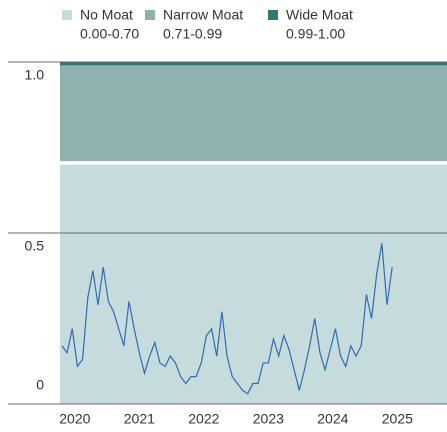 This screenshot has height=432, width=447. I want to click on legend-label: Narrow Moat, so click(203, 15).